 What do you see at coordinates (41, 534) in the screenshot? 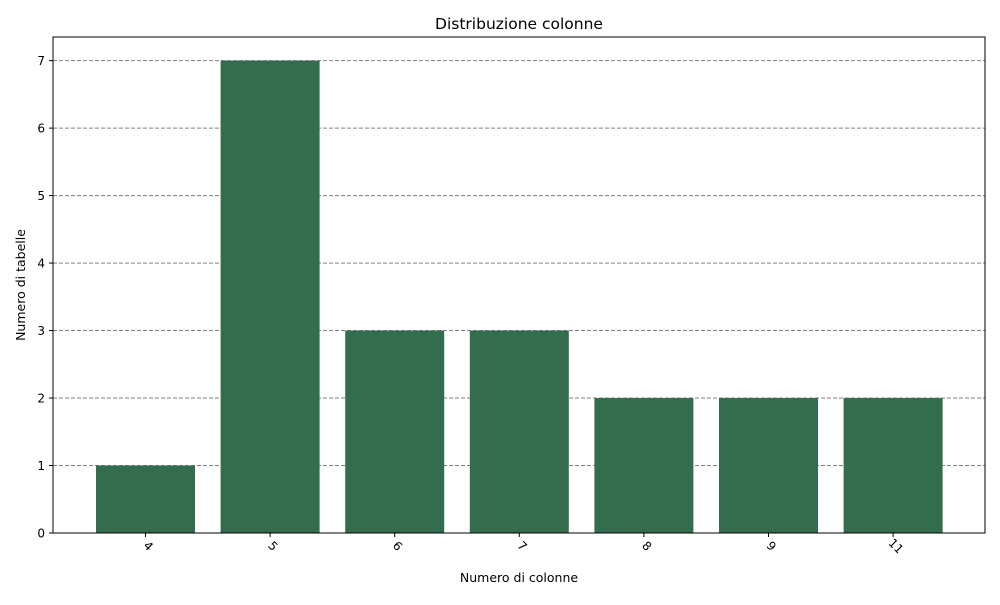
I see `y-tick-label-0: 0` at bounding box center [41, 534].